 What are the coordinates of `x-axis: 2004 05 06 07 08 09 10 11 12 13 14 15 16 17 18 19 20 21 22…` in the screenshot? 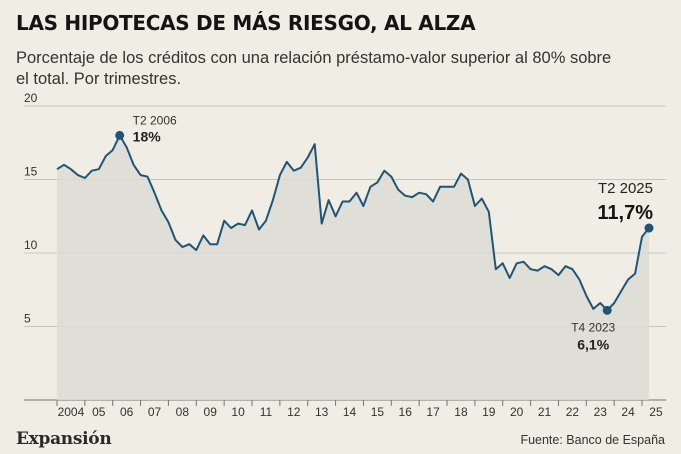 It's located at (359, 409).